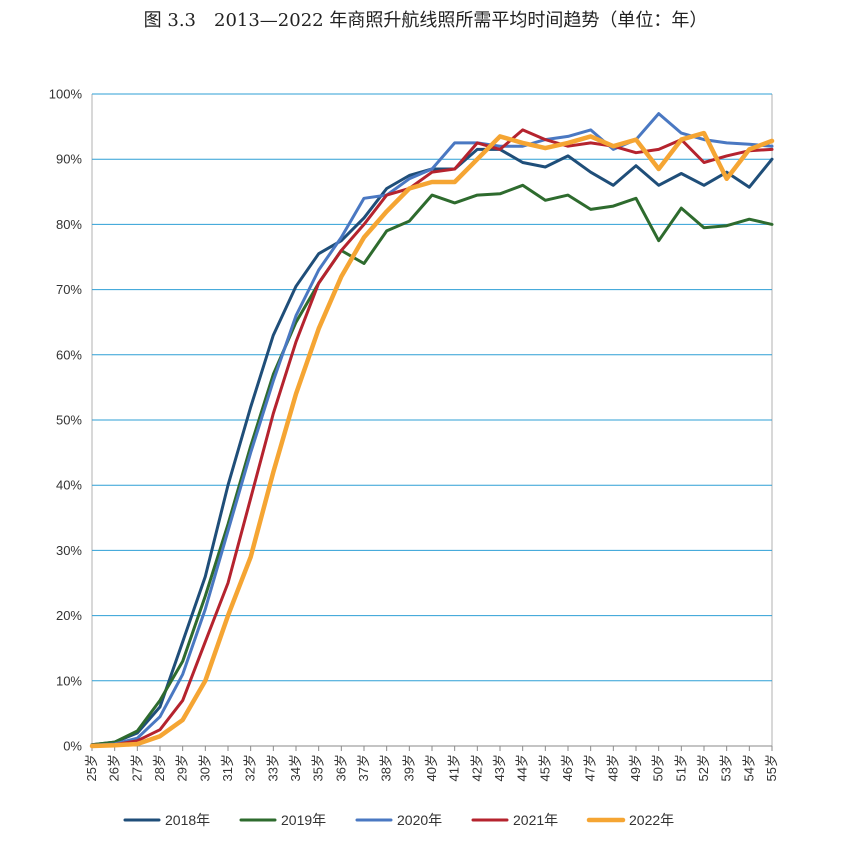  I want to click on x-tick-label: 34岁, so click(295, 767).